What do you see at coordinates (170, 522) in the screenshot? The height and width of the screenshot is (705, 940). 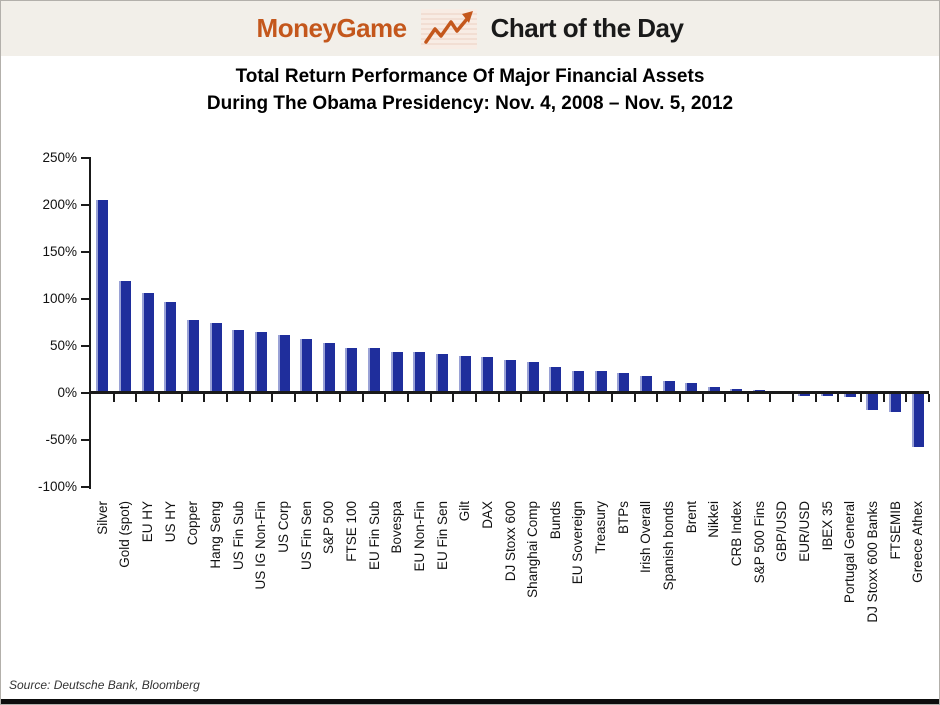 I see `x-axis-label: US HY` at bounding box center [170, 522].